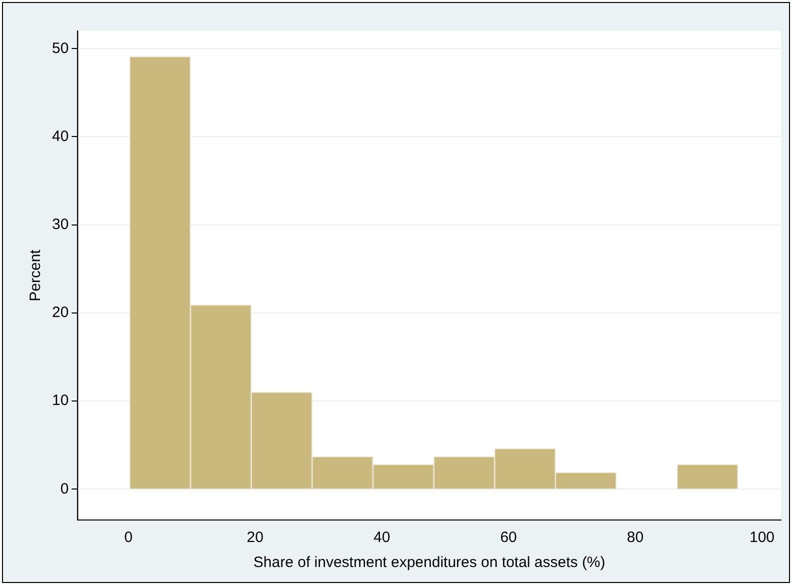  I want to click on x-tick-label: 40, so click(381, 537).